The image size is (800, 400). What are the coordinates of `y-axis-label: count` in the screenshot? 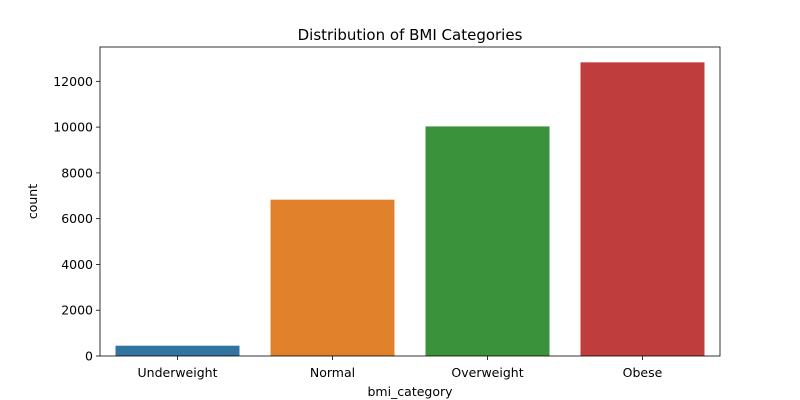 It's located at (32, 201).